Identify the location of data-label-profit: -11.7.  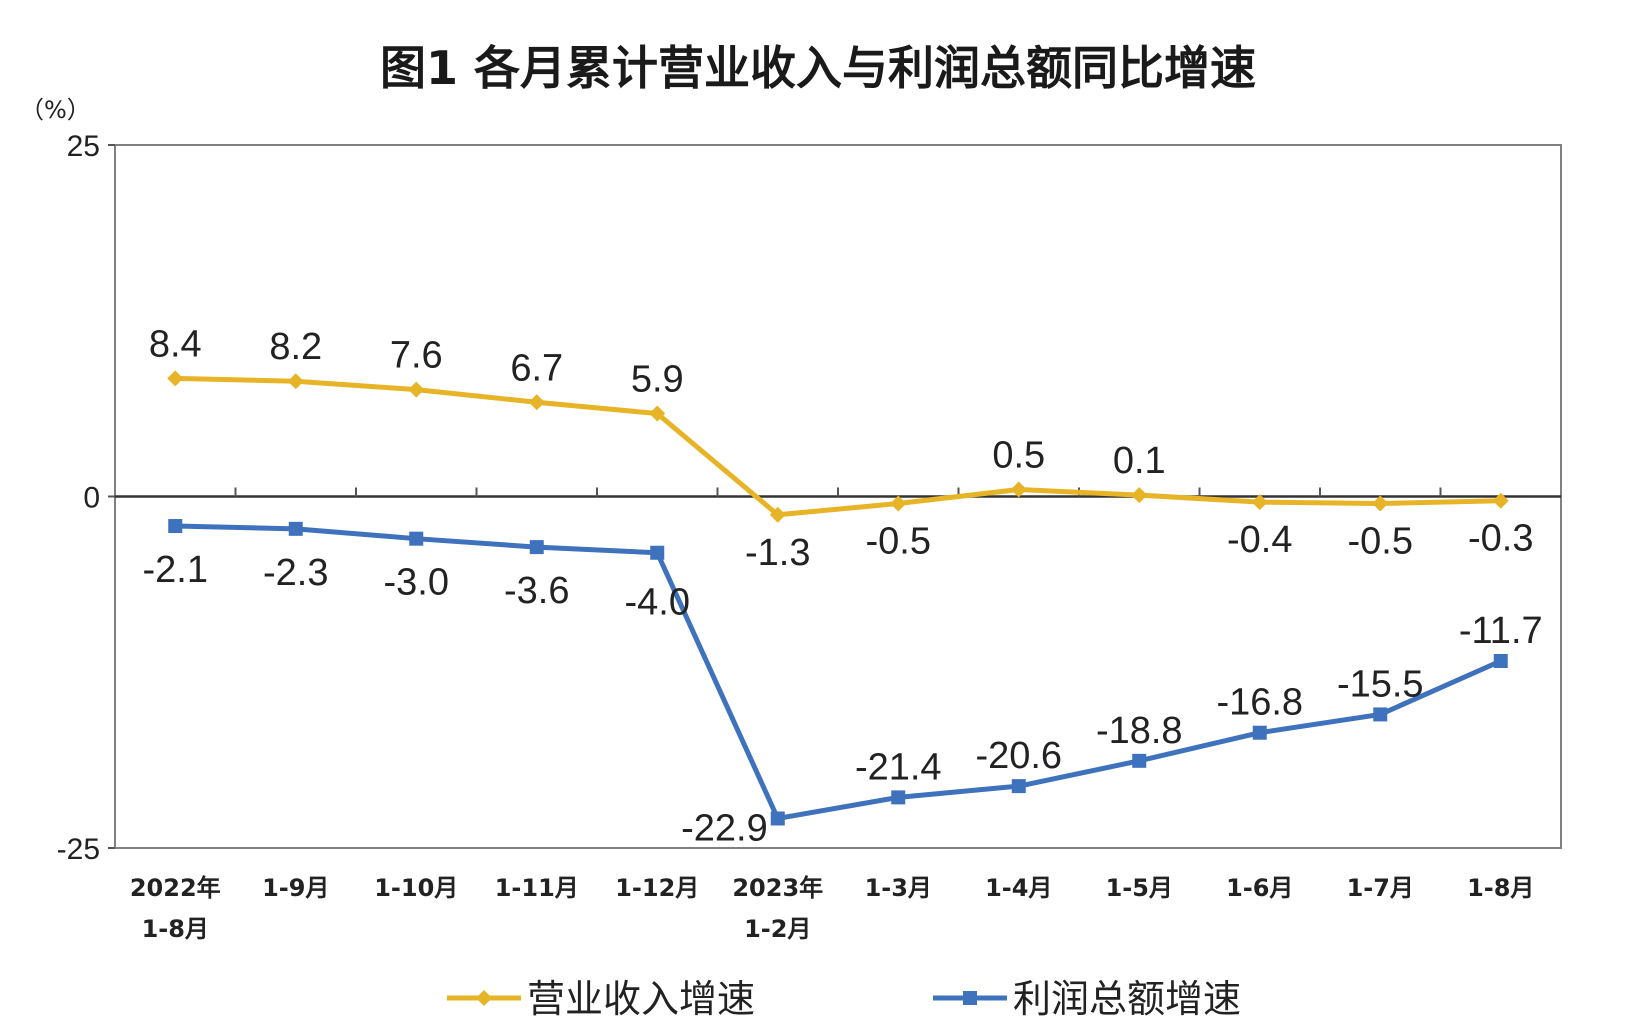
(1501, 631).